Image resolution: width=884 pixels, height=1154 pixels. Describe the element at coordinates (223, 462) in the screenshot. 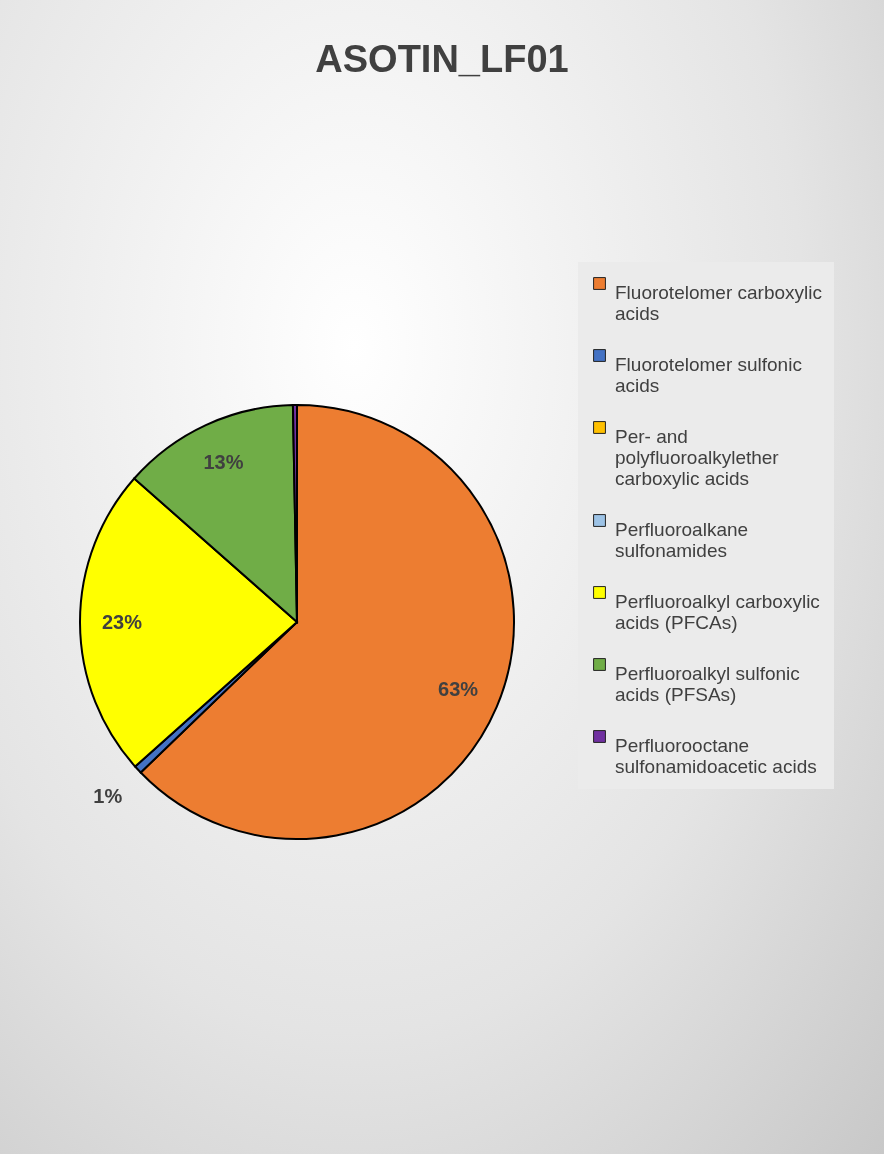

I see `data-label: 13%` at that location.